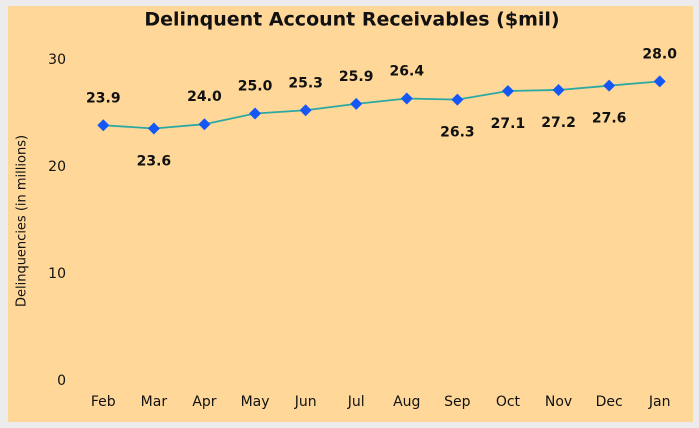  I want to click on x-tick-label: Mar, so click(154, 402).